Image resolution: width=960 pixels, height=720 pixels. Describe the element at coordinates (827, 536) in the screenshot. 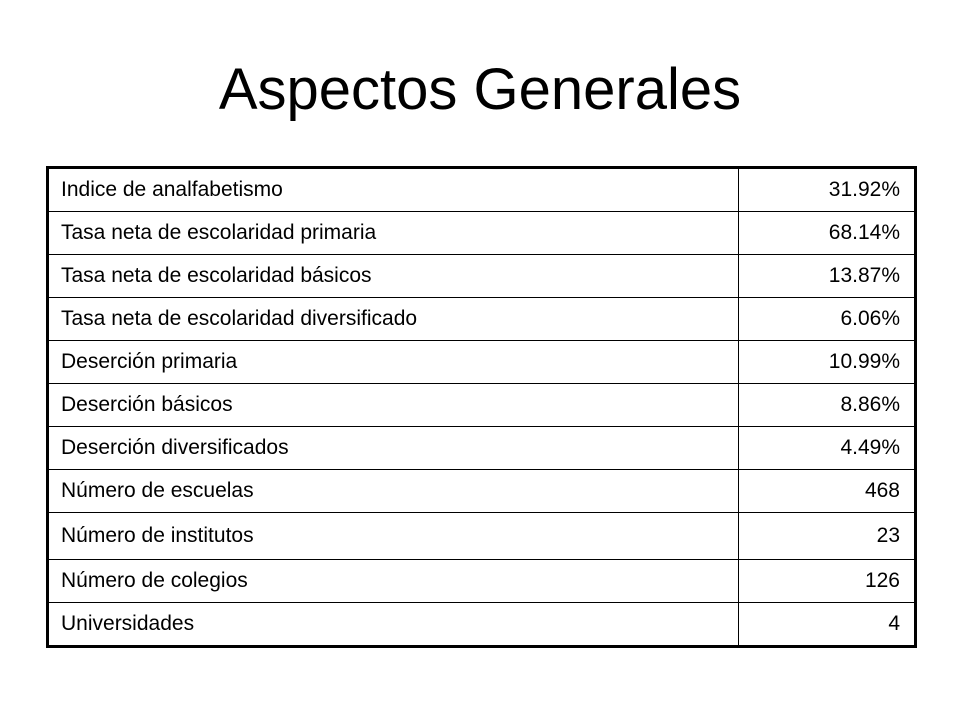

I see `row-value: 23` at that location.